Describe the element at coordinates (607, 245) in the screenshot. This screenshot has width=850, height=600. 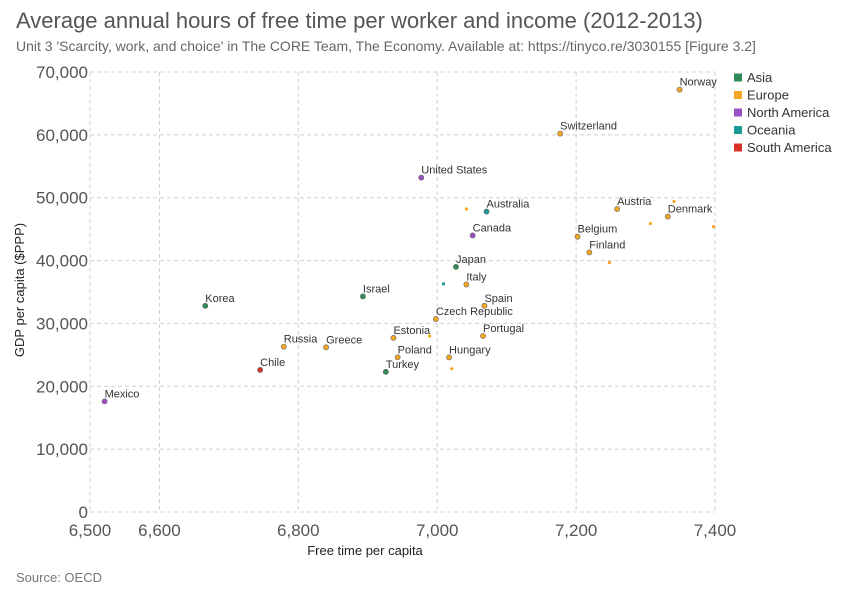
I see `point-label: Finland` at that location.